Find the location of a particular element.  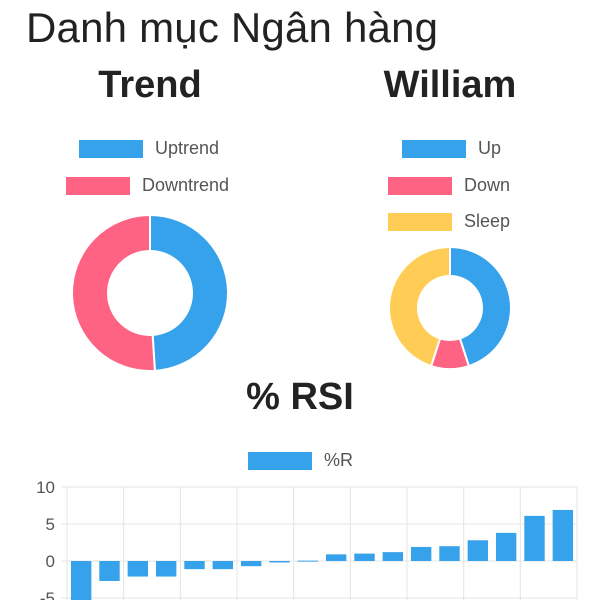

william-doughnut-chart is located at coordinates (450, 308).